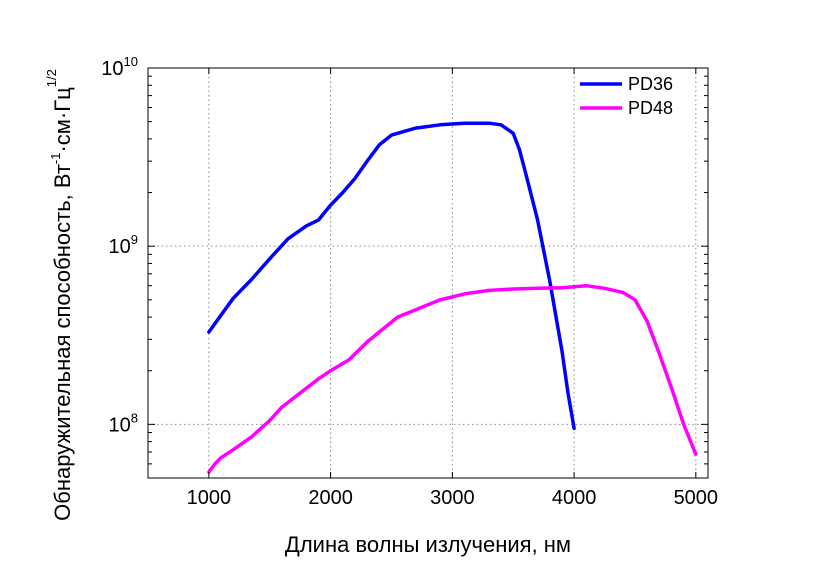  I want to click on x-tick-label: 3000, so click(452, 498).